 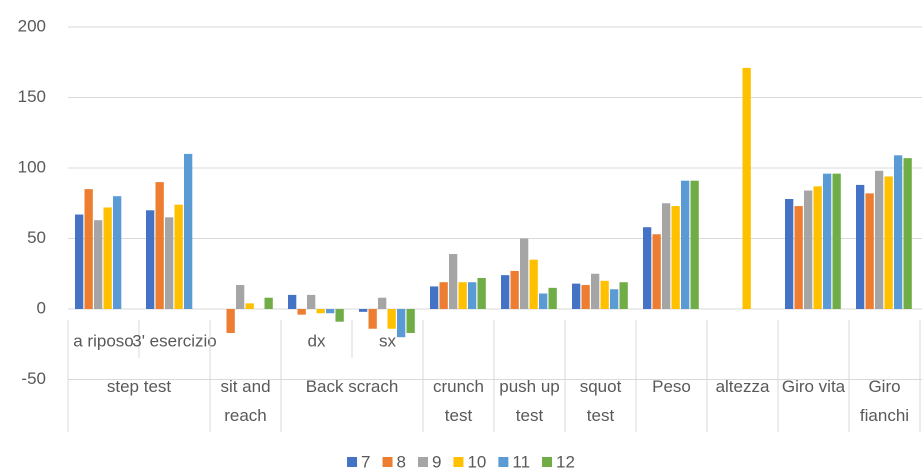 What do you see at coordinates (41, 307) in the screenshot?
I see `y-tick-label: 0` at bounding box center [41, 307].